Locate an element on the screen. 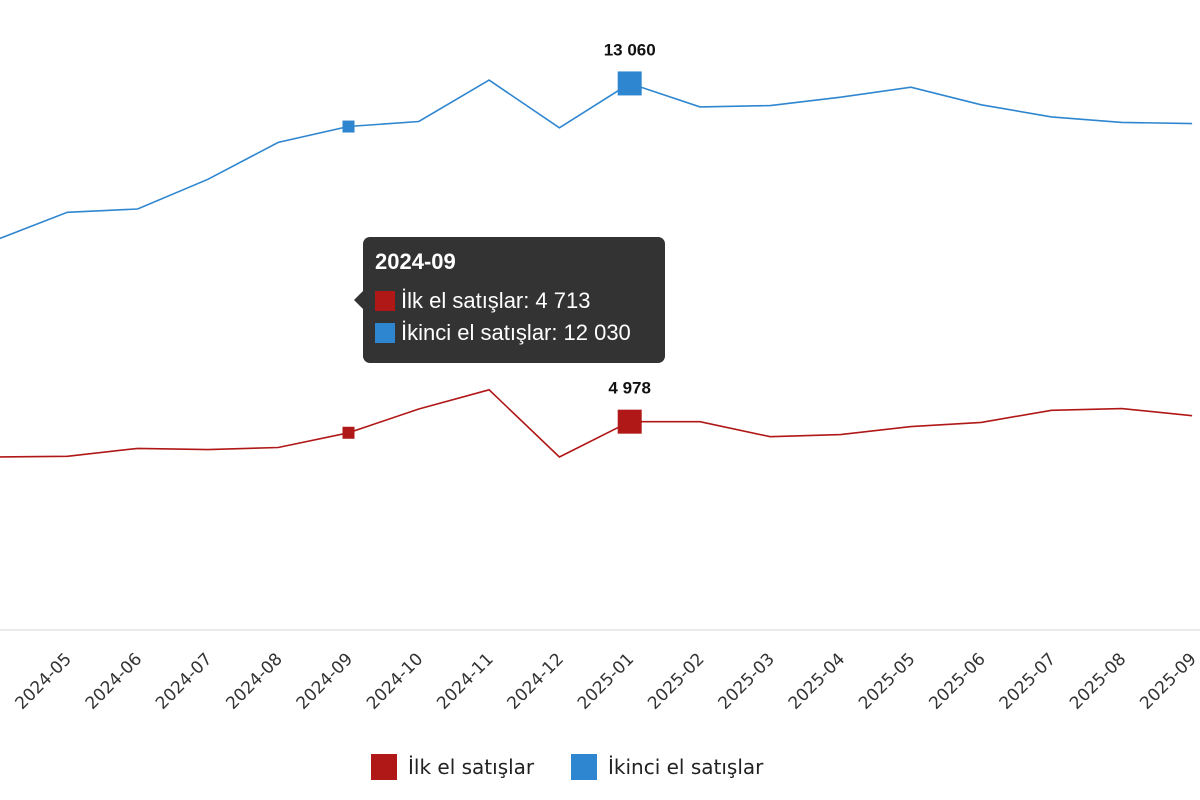 Image resolution: width=1200 pixels, height=800 pixels. tooltip-row-series-2: İkinci el satışlar: 12 030 is located at coordinates (514, 333).